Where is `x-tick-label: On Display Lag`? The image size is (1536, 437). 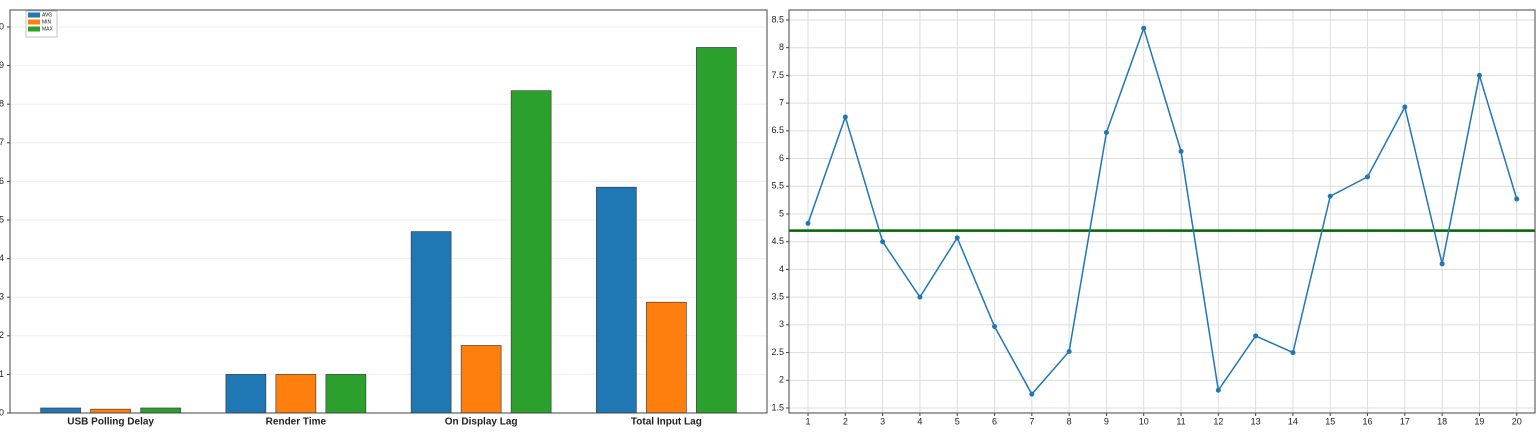 x-tick-label: On Display Lag is located at coordinates (481, 422).